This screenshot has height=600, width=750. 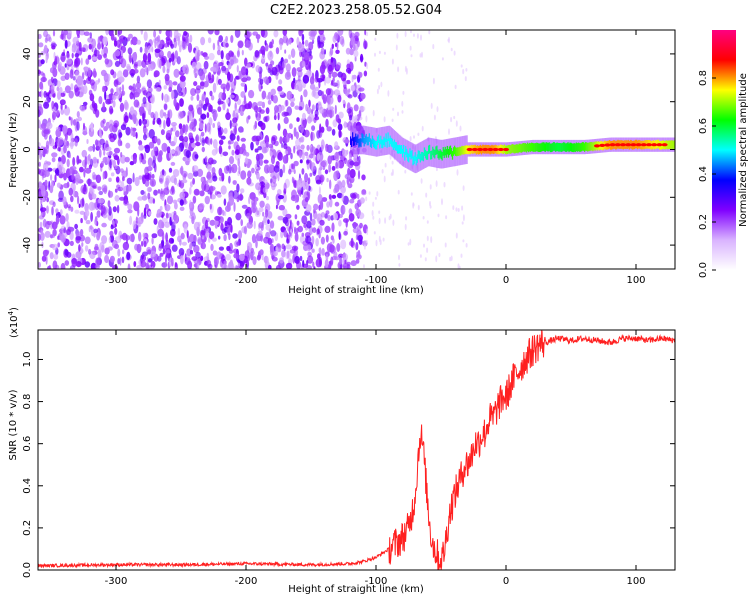 What do you see at coordinates (27, 149) in the screenshot?
I see `spectrogram-y-tick-label: 0` at bounding box center [27, 149].